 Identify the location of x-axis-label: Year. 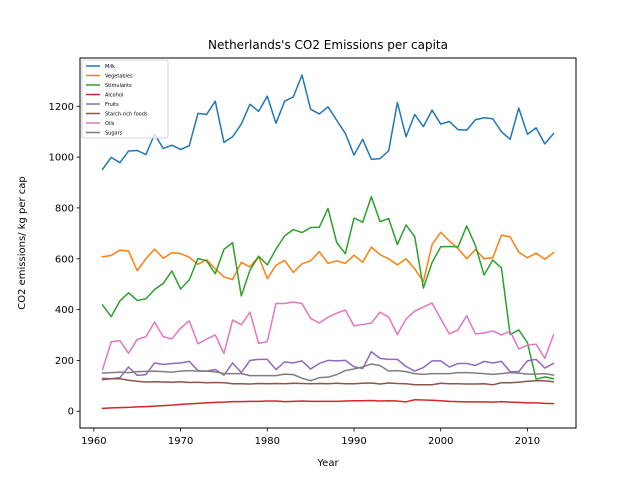
(327, 463).